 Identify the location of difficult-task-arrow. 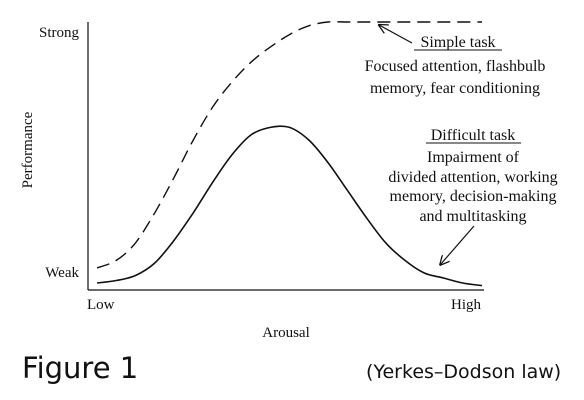
(457, 245).